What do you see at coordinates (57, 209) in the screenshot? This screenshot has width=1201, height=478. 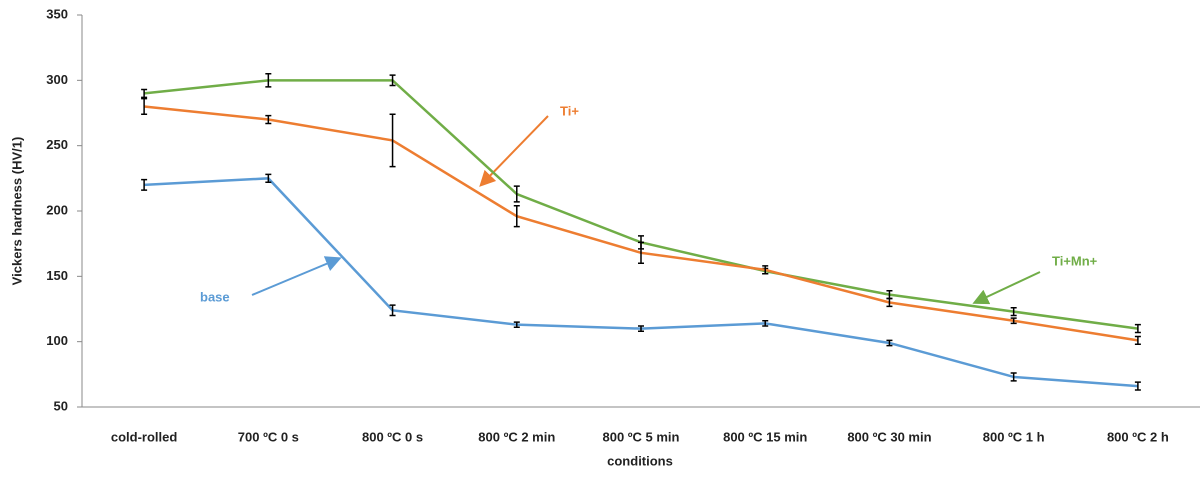 I see `y-tick-label: 200` at bounding box center [57, 209].